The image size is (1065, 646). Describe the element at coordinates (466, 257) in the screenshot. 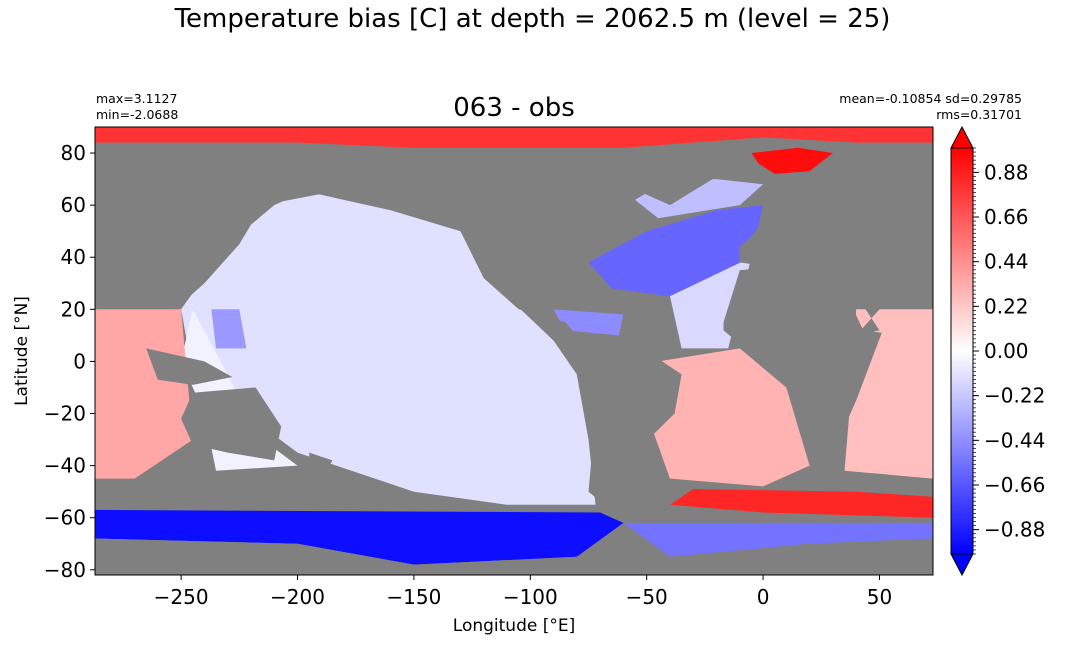

I see `land-north-america` at that location.